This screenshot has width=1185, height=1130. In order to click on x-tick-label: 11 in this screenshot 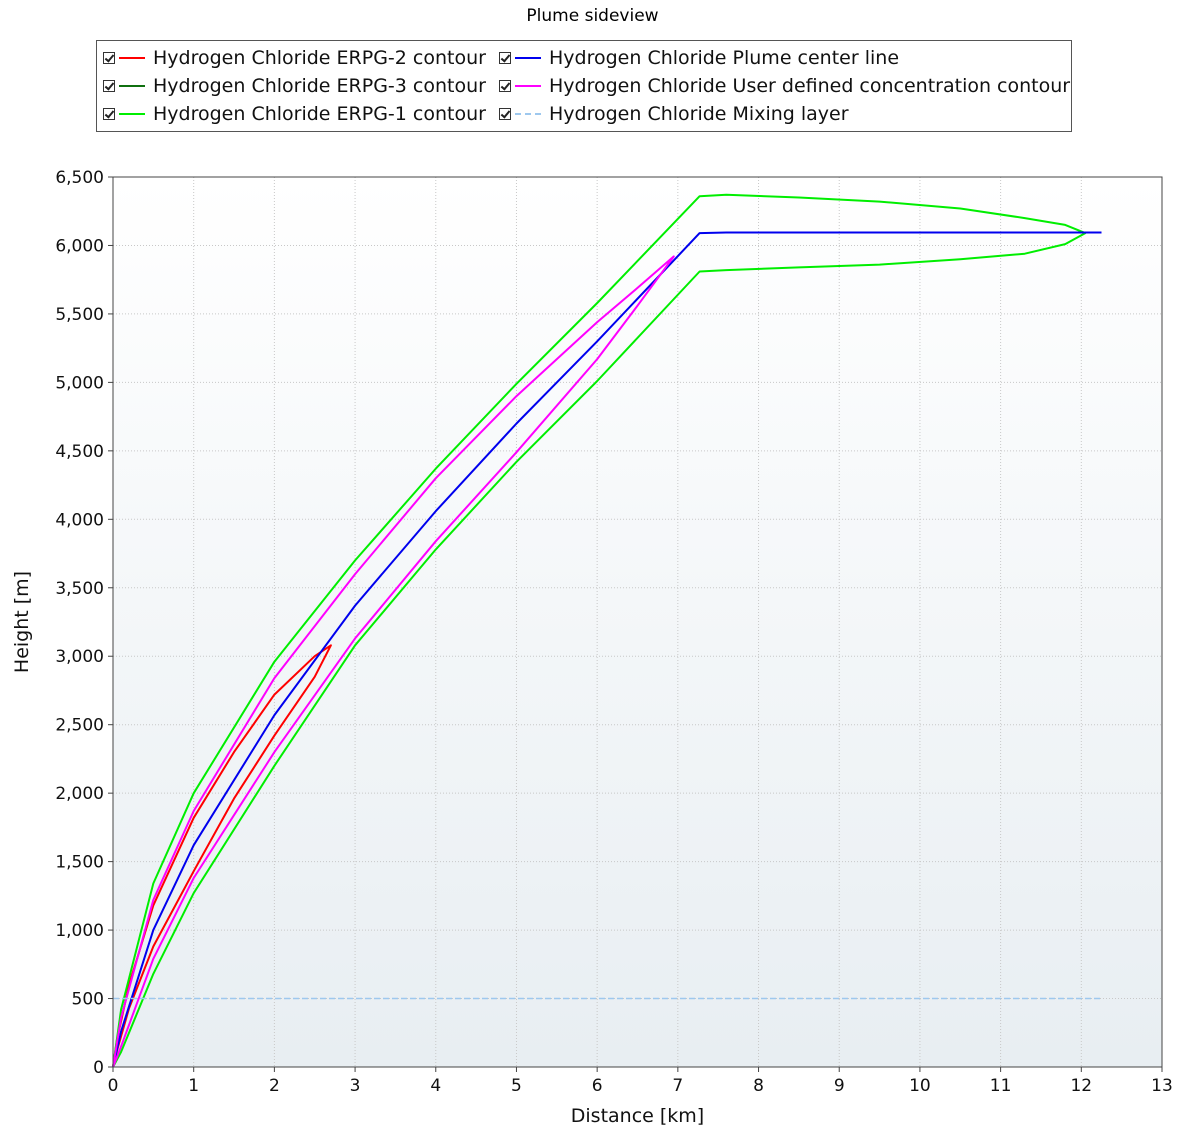, I will do `click(1001, 1086)`.